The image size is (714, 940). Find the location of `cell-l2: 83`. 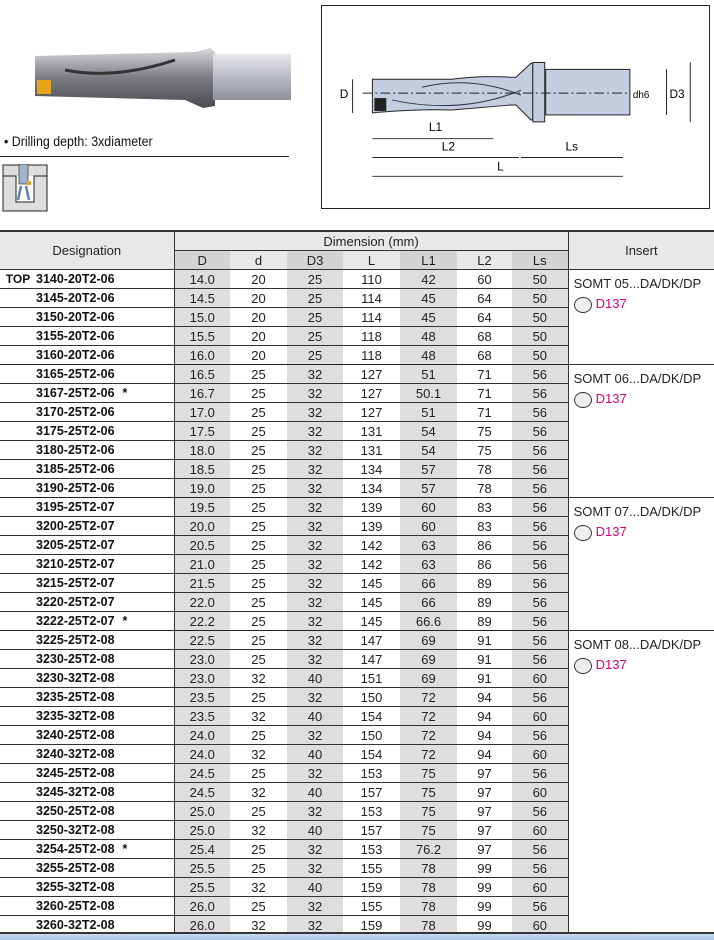

cell-l2: 83 is located at coordinates (484, 526).